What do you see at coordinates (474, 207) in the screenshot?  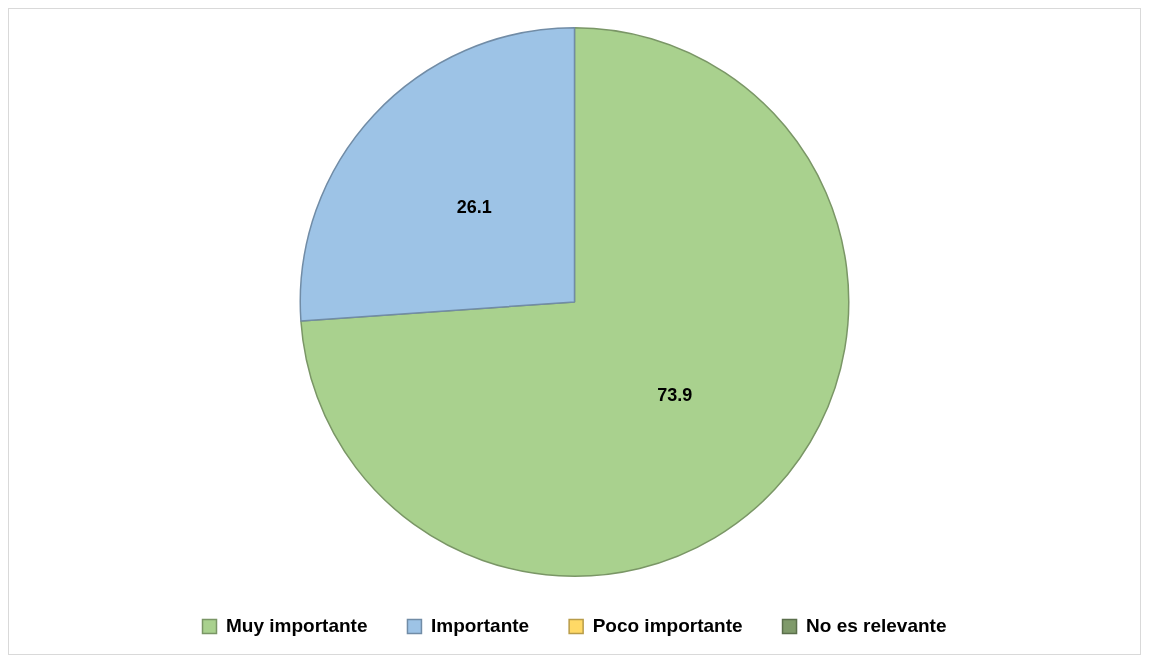 I see `data-label: 26.1` at bounding box center [474, 207].